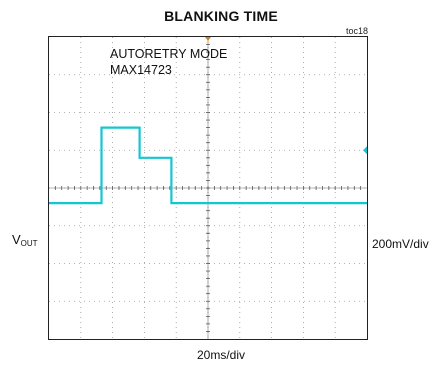 The width and height of the screenshot is (442, 369). What do you see at coordinates (221, 16) in the screenshot?
I see `chart-title: BLANKING TIME` at bounding box center [221, 16].